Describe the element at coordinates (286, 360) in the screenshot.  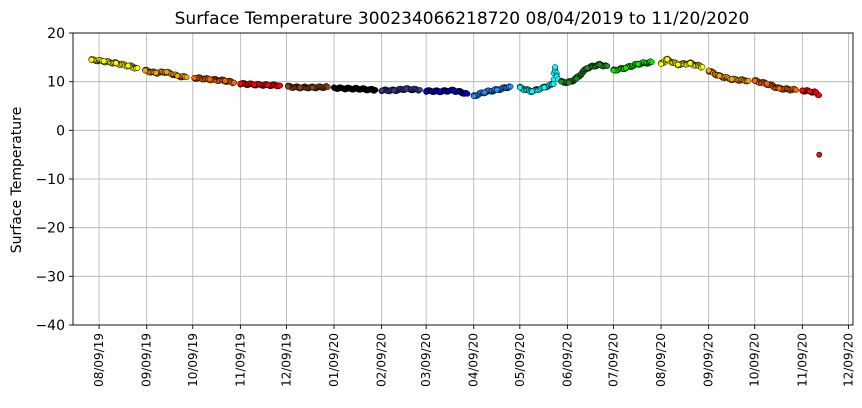
I see `x-tick-label: 12/09/19` at that location.